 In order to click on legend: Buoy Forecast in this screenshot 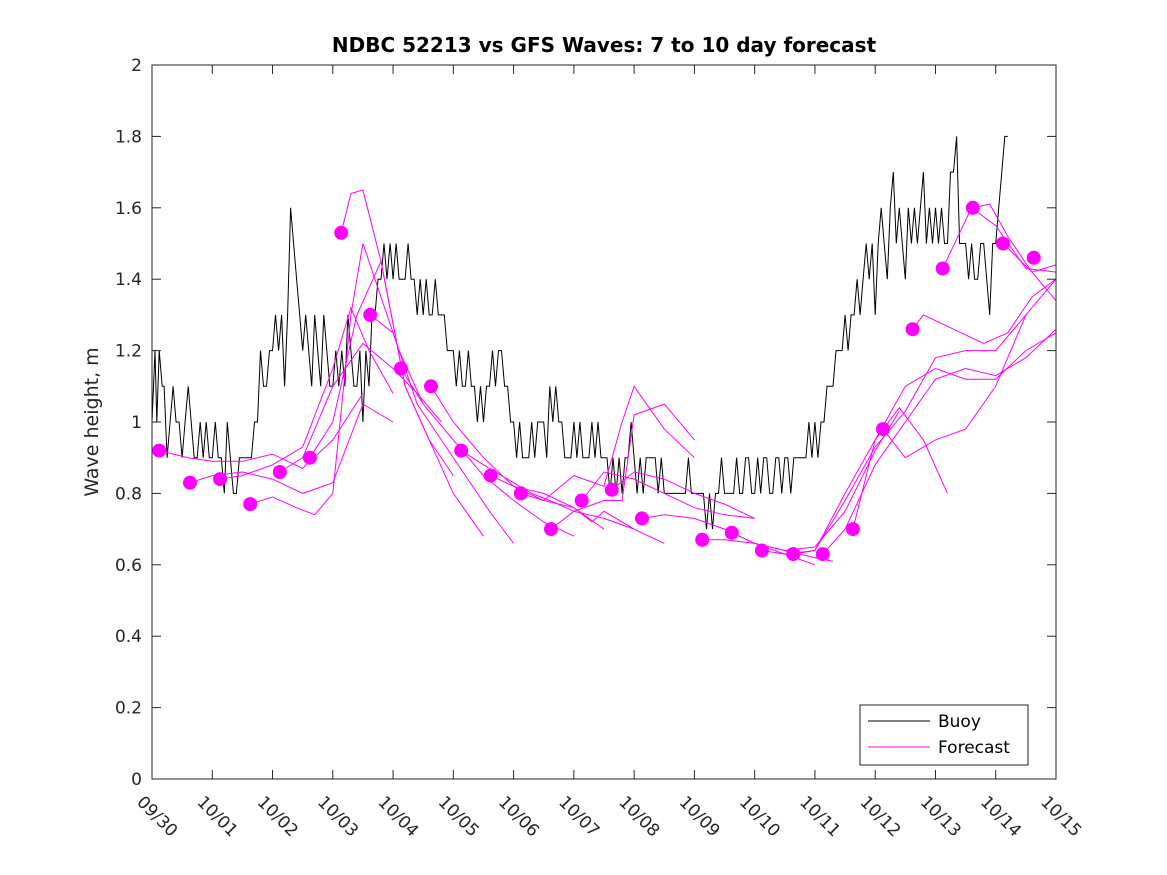, I will do `click(944, 735)`.